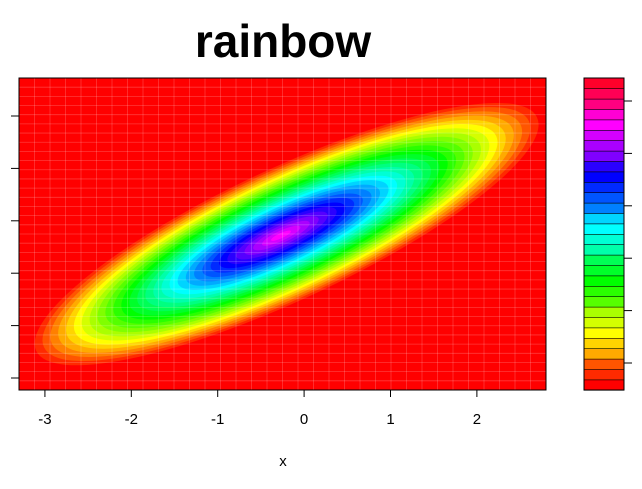  Describe the element at coordinates (390, 419) in the screenshot. I see `x-tick-label: 1` at that location.